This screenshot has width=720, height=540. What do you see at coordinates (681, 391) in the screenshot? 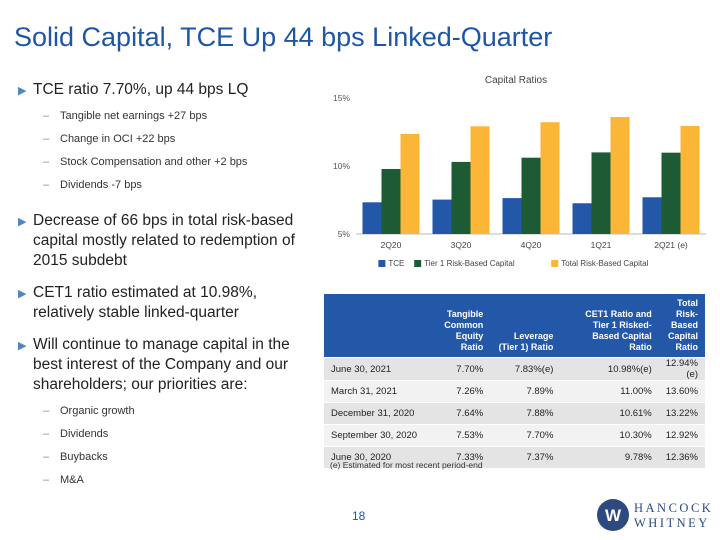
I see `table-cell: 13.60%` at bounding box center [681, 391].